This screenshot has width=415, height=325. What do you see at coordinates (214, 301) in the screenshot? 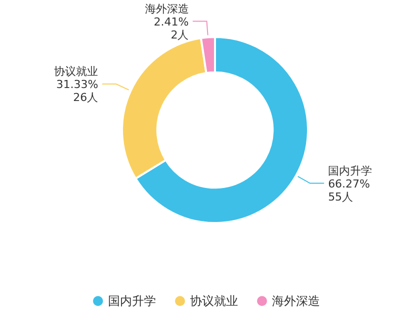
I see `legend-label: 协议就业` at bounding box center [214, 301].